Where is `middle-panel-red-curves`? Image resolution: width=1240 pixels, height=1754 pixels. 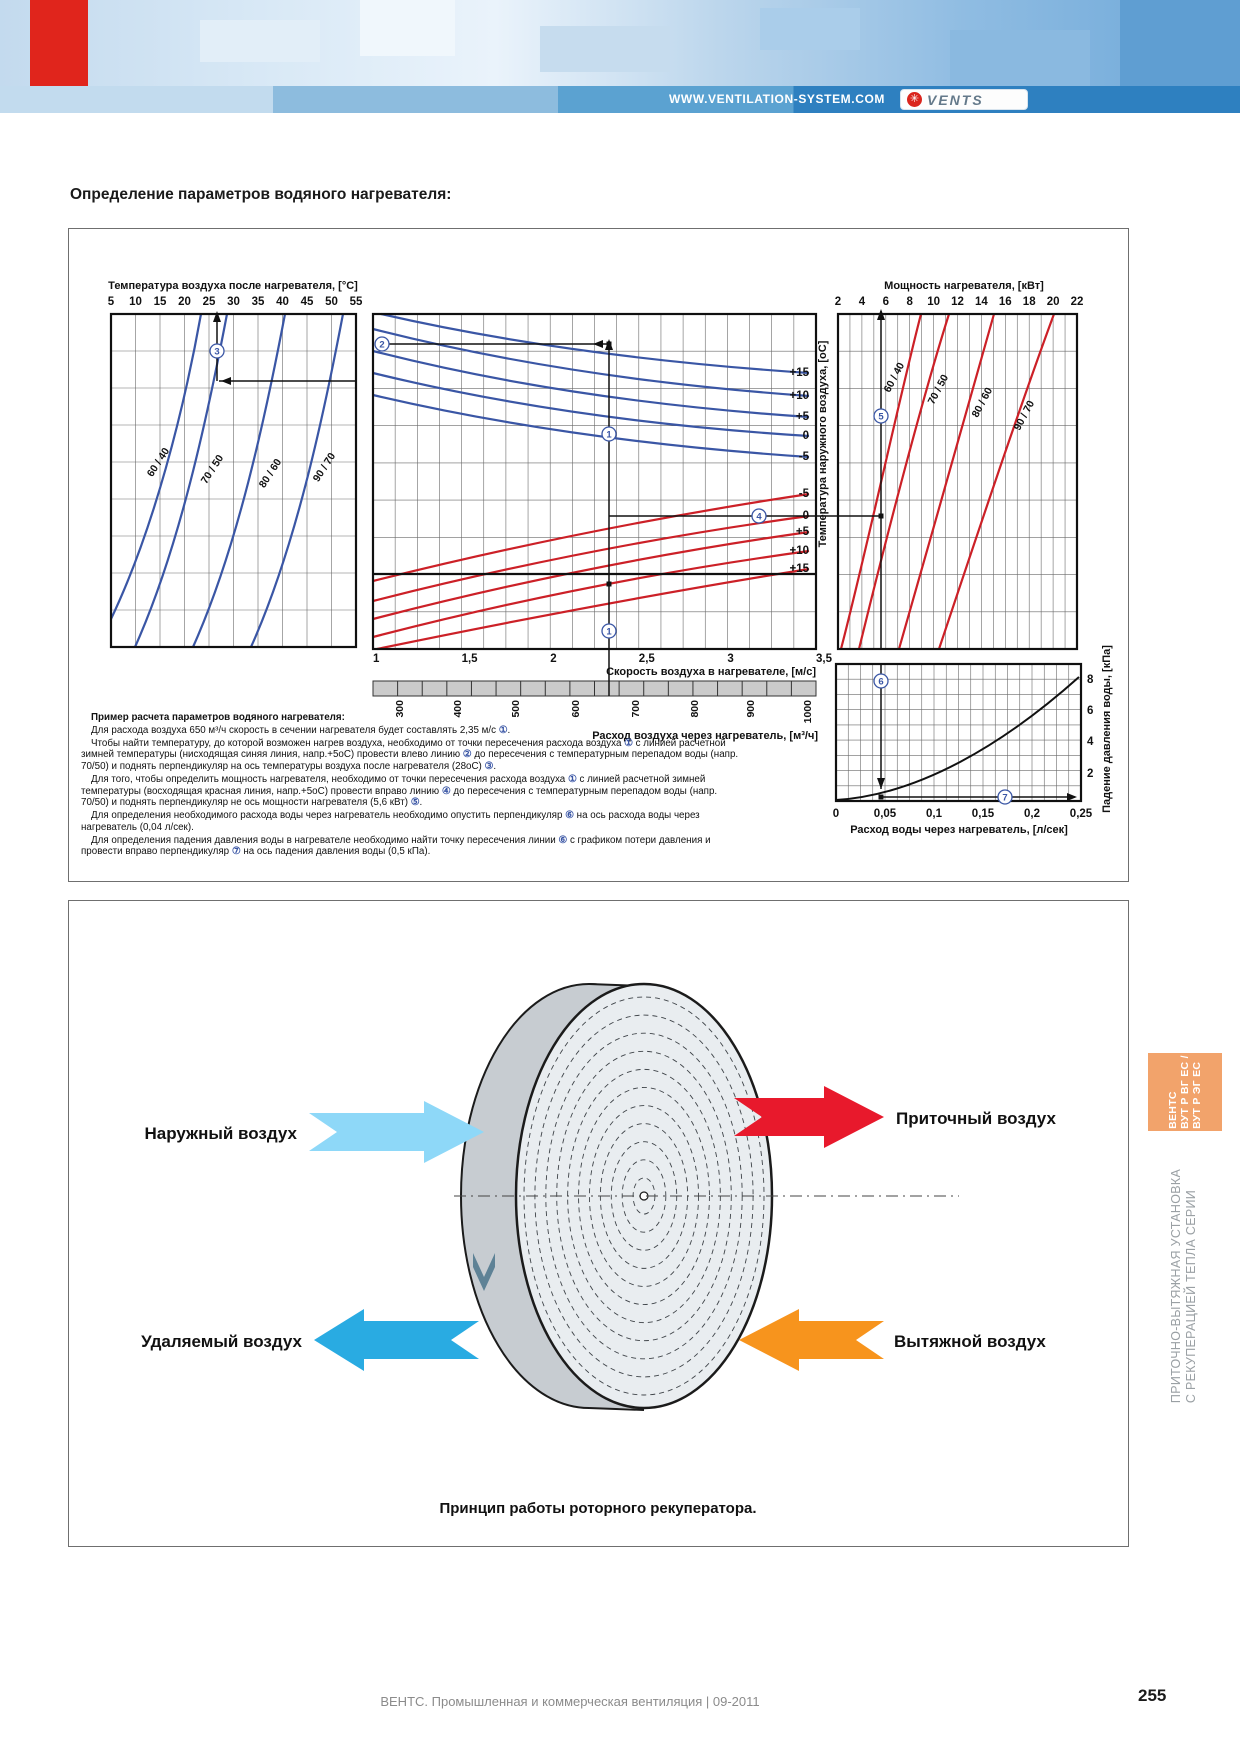
middle-panel-red-curves is located at coordinates (591, 571).